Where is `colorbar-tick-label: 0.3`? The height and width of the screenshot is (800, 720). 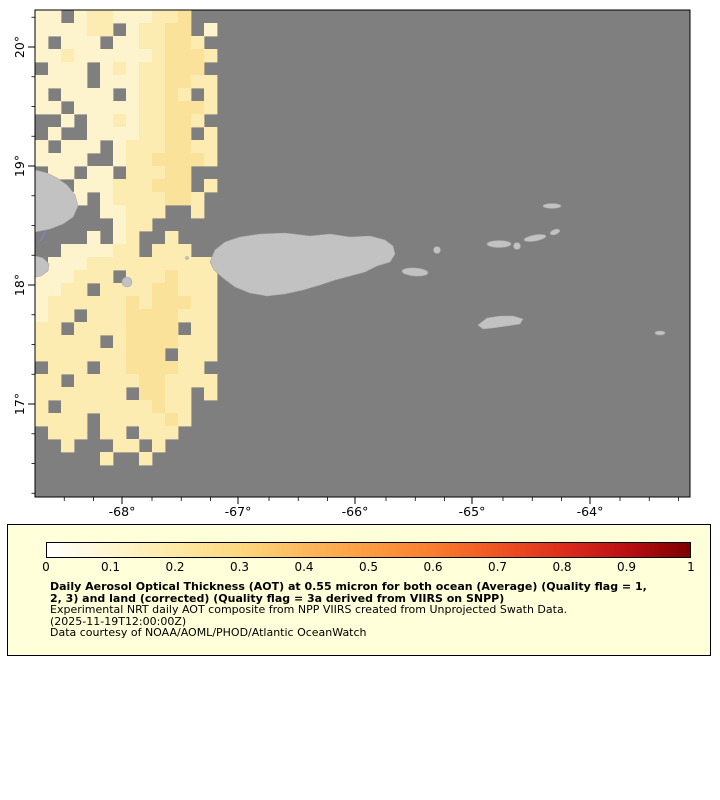
colorbar-tick-label: 0.3 is located at coordinates (239, 567).